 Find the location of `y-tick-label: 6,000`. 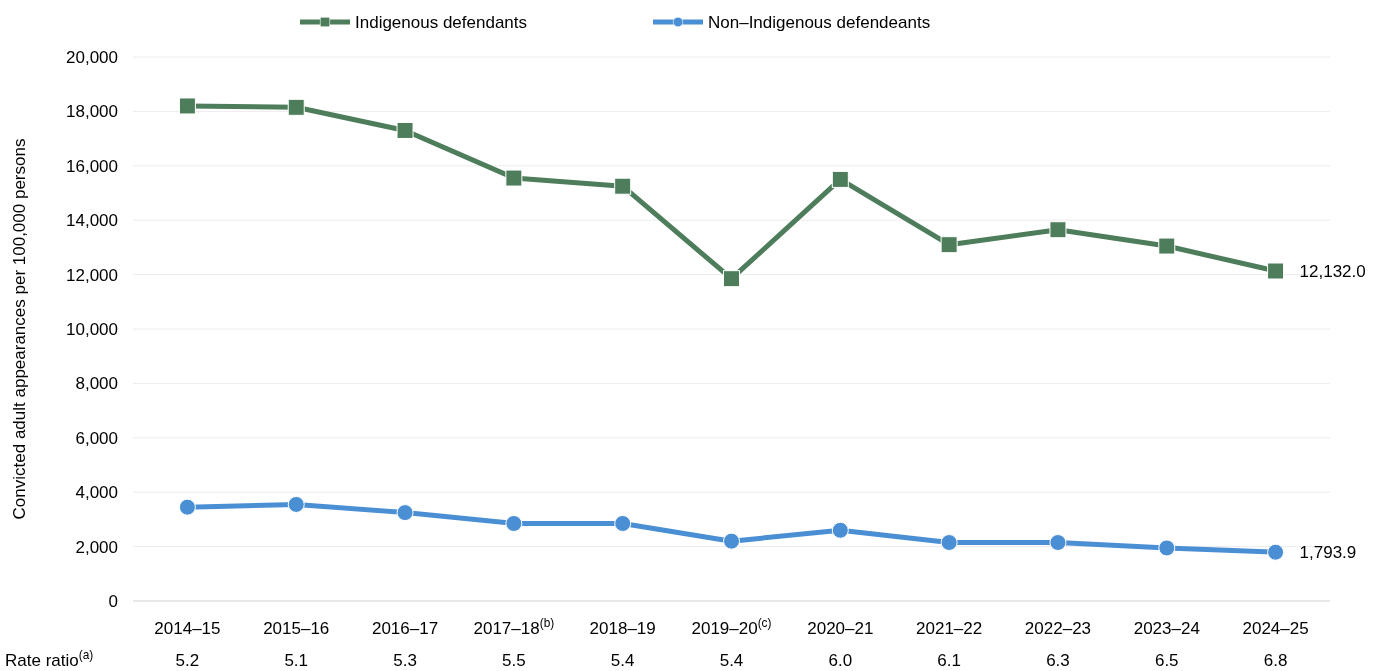

y-tick-label: 6,000 is located at coordinates (96, 438).